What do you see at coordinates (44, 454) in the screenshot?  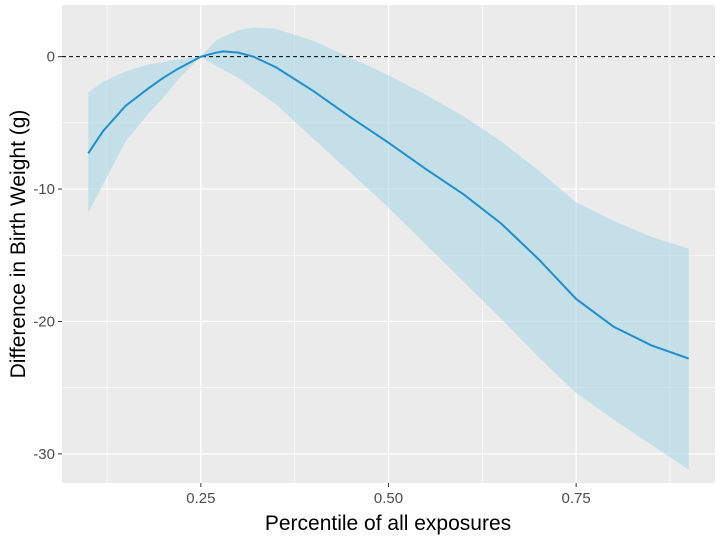 I see `y-tick-label: -30` at bounding box center [44, 454].